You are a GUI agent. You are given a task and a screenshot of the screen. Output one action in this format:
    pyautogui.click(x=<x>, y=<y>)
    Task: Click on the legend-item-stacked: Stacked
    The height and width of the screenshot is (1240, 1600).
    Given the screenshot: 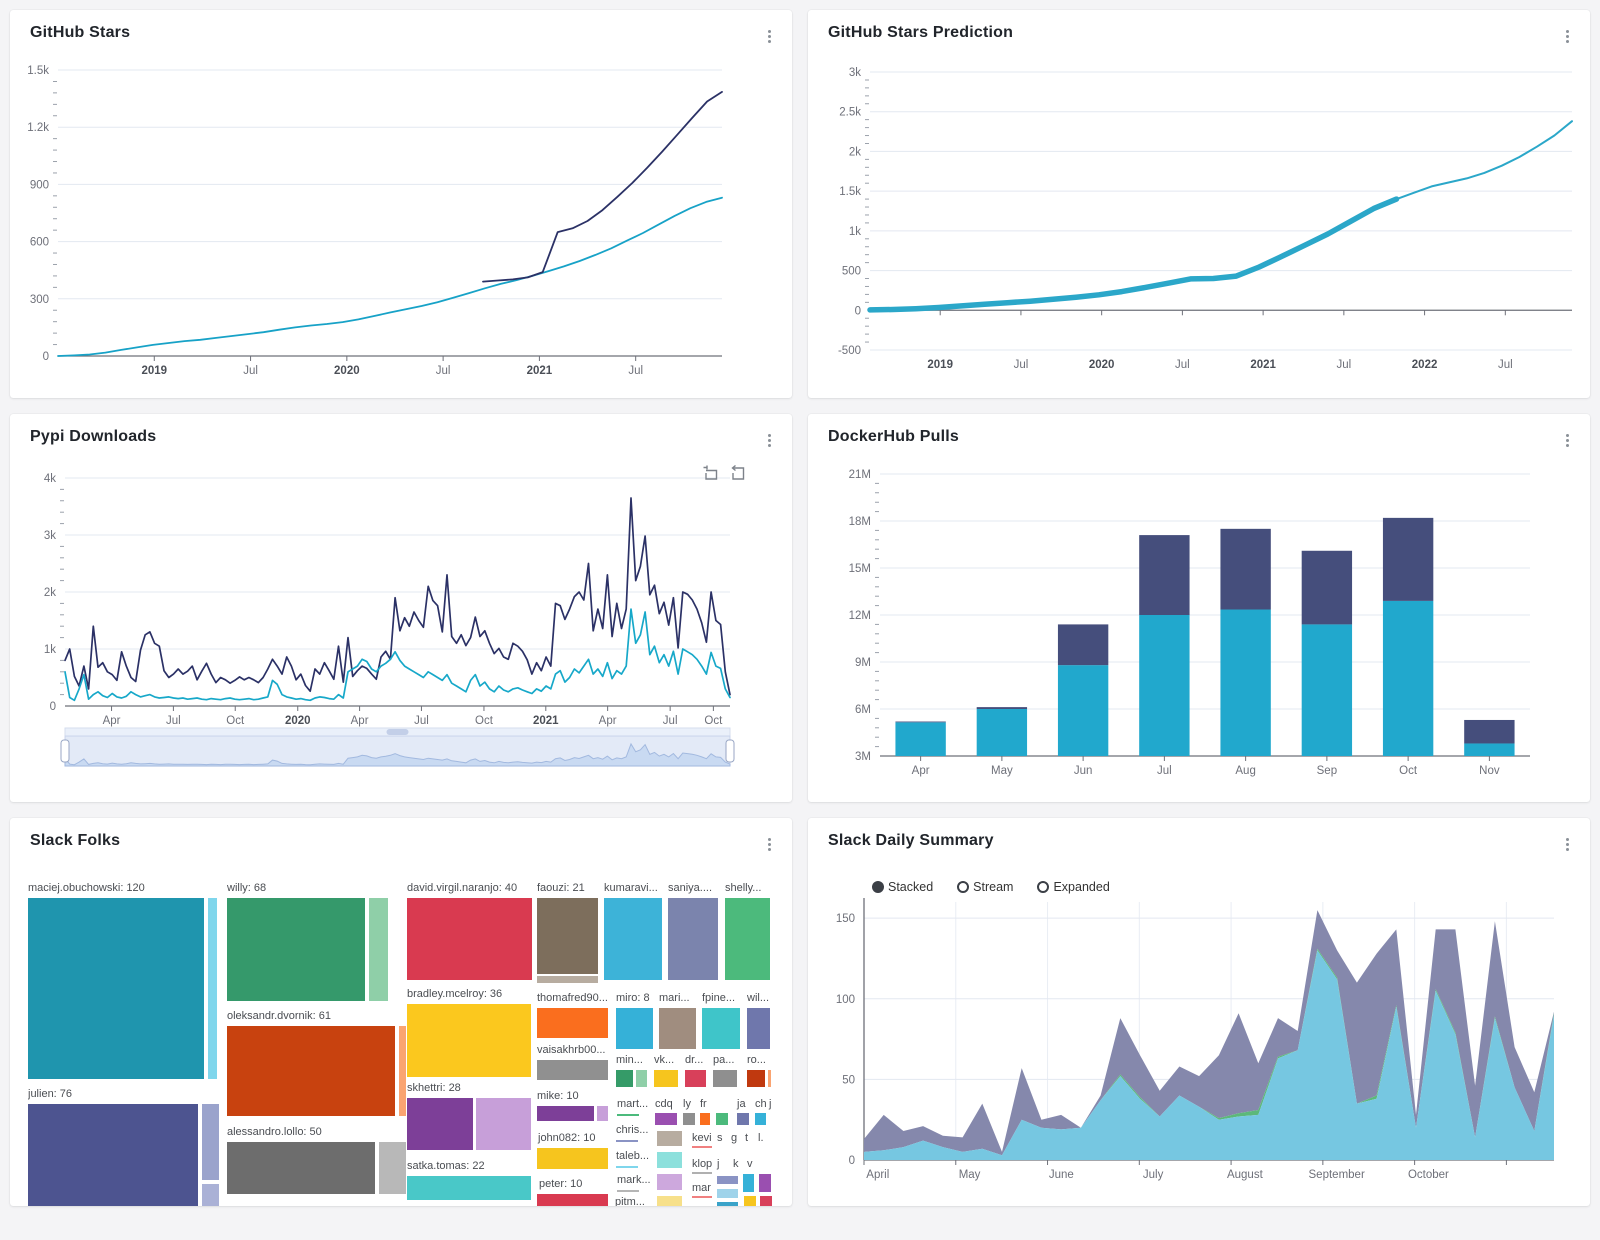 What is the action you would take?
    pyautogui.click(x=902, y=887)
    